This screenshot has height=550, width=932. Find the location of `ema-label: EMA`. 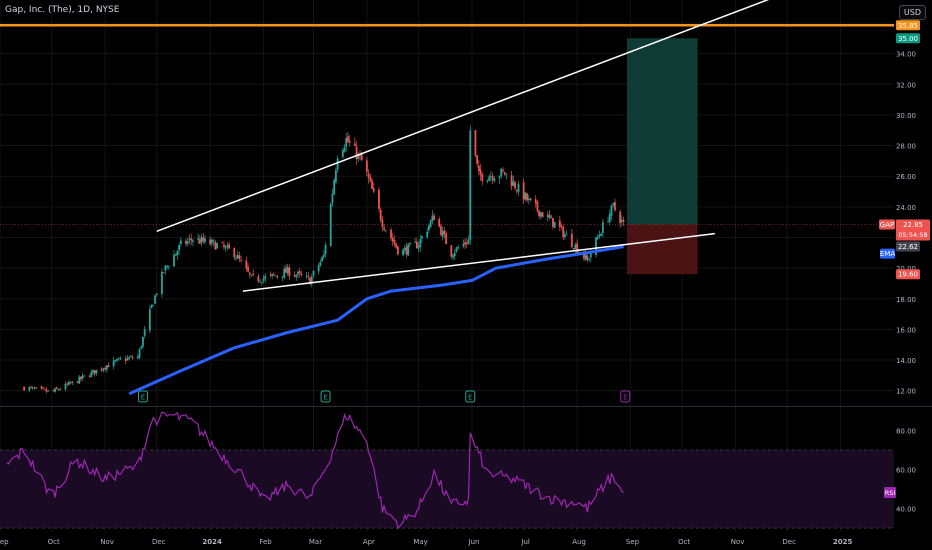

ema-label: EMA is located at coordinates (887, 254).